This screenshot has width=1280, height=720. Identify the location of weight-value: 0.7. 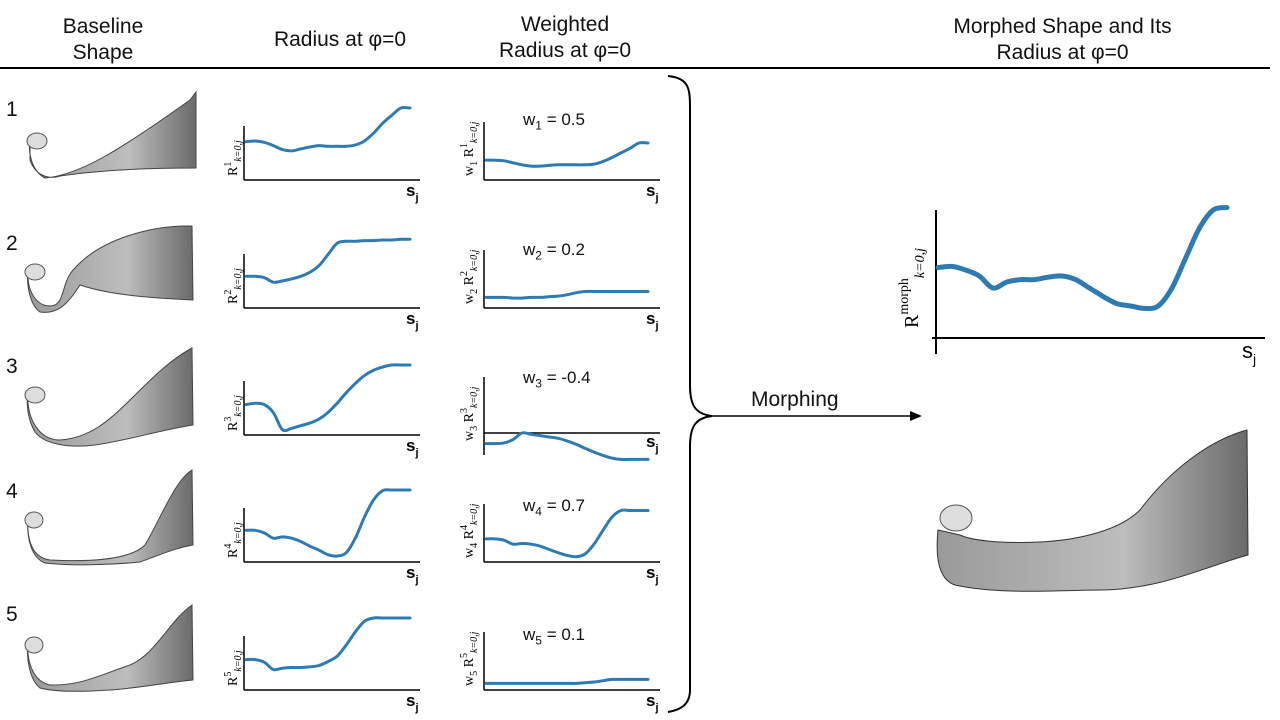
(573, 505).